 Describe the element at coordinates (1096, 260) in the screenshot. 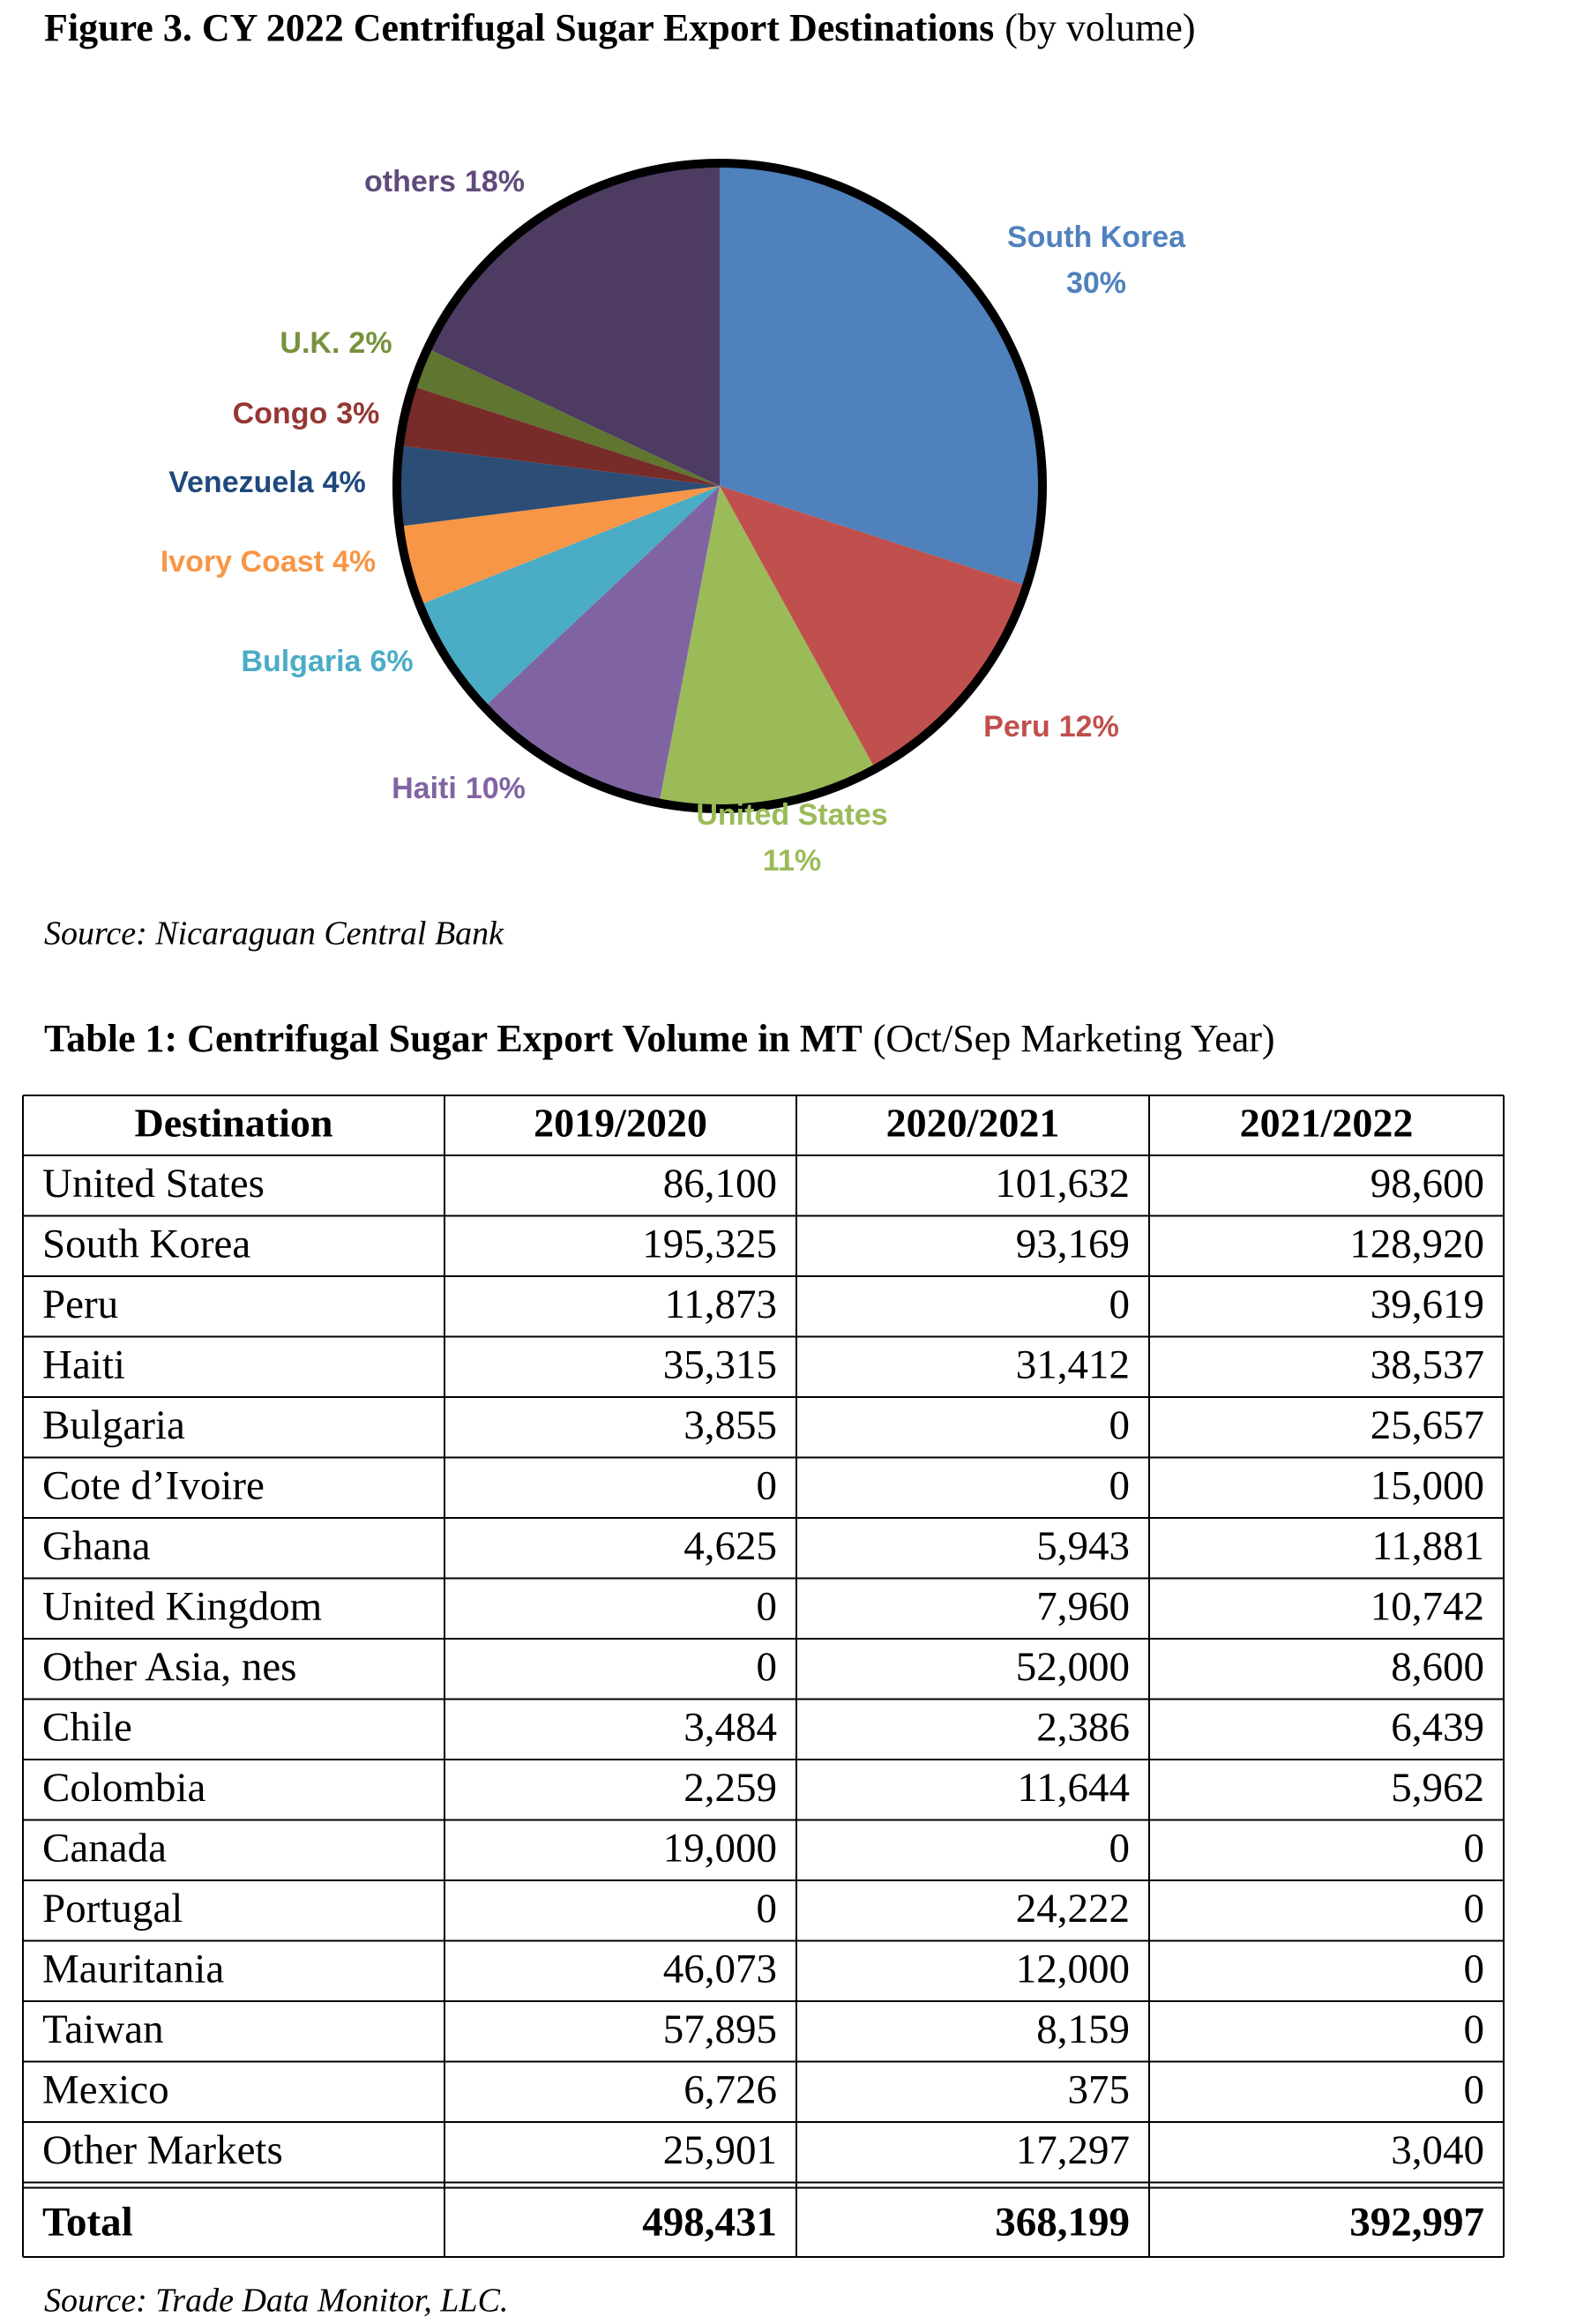

I see `slice-label: South Korea 30%` at that location.